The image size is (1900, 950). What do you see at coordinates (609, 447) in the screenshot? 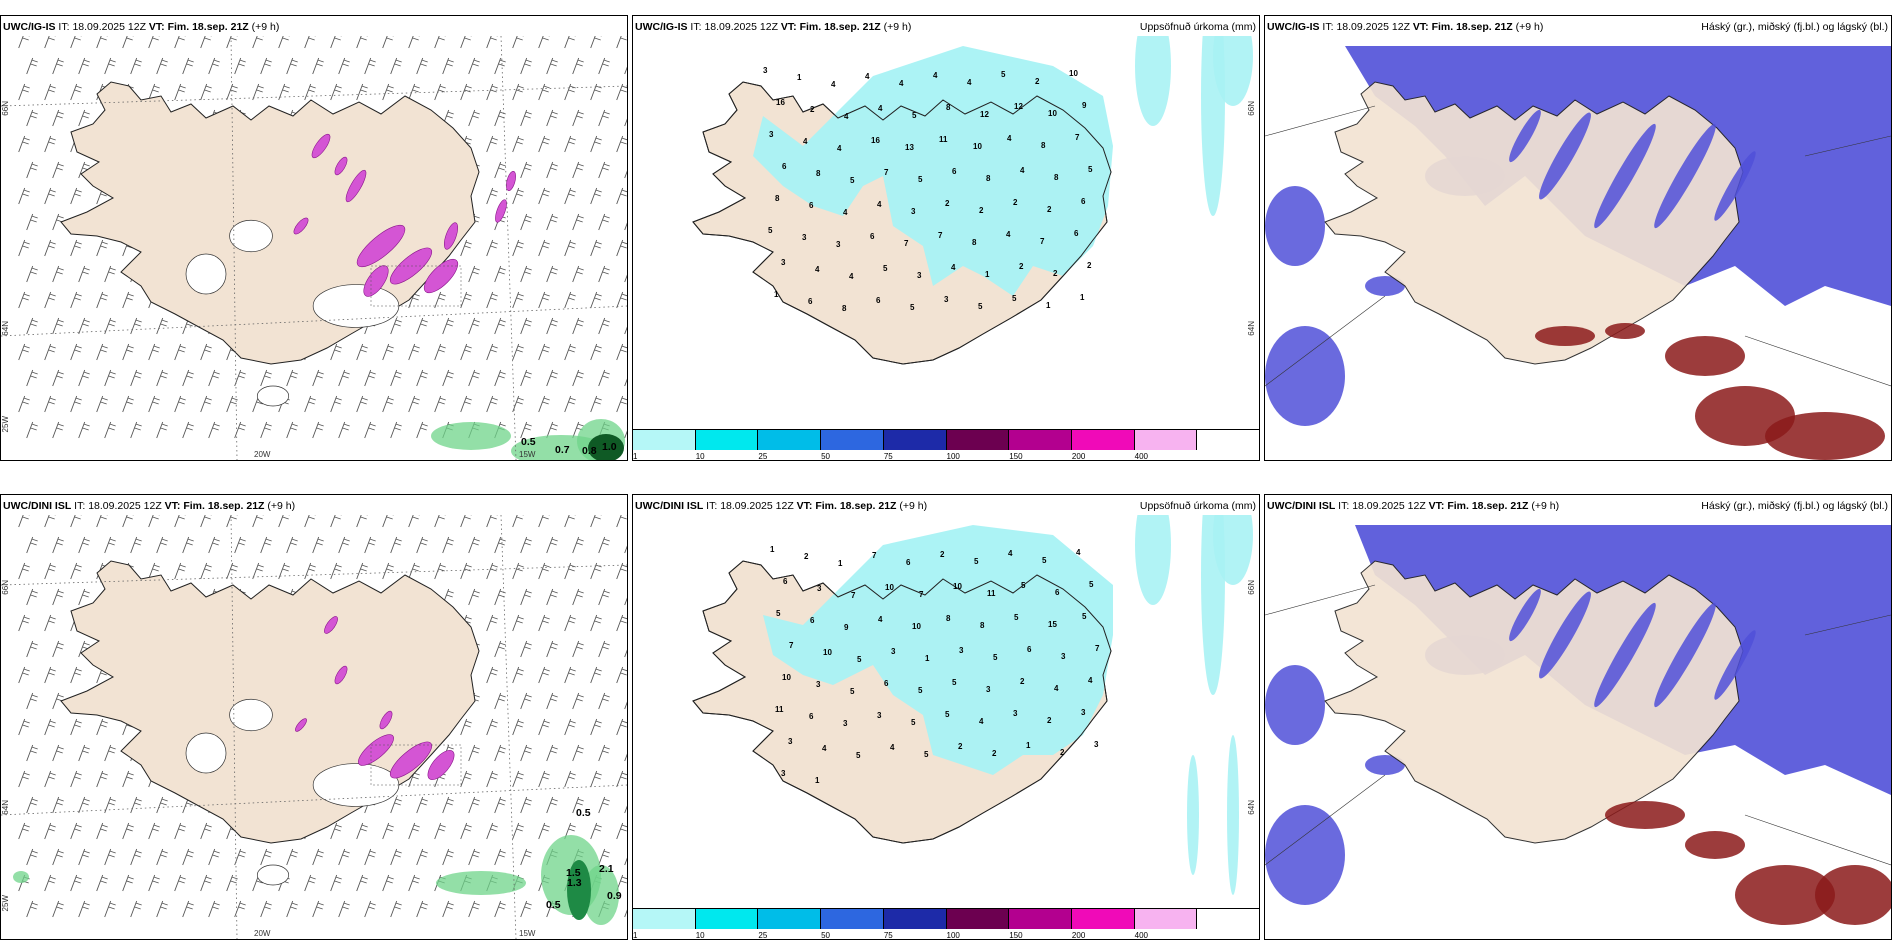
I see `wind-value: 1.0` at bounding box center [609, 447].